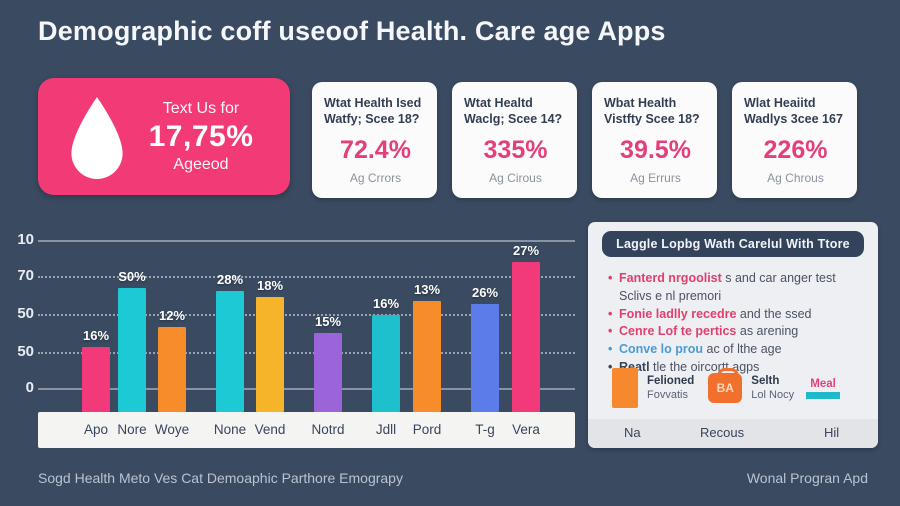  What do you see at coordinates (172, 315) in the screenshot?
I see `bar-value-label: 12%` at bounding box center [172, 315].